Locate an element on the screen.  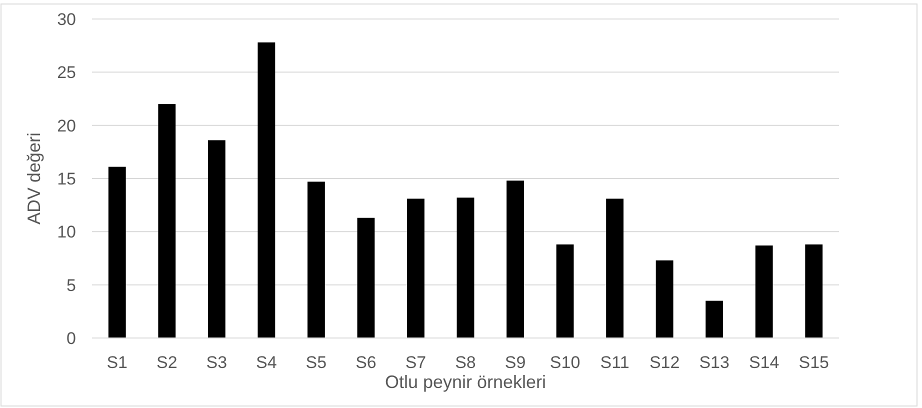
y-tick-label: 25 is located at coordinates (66, 72).